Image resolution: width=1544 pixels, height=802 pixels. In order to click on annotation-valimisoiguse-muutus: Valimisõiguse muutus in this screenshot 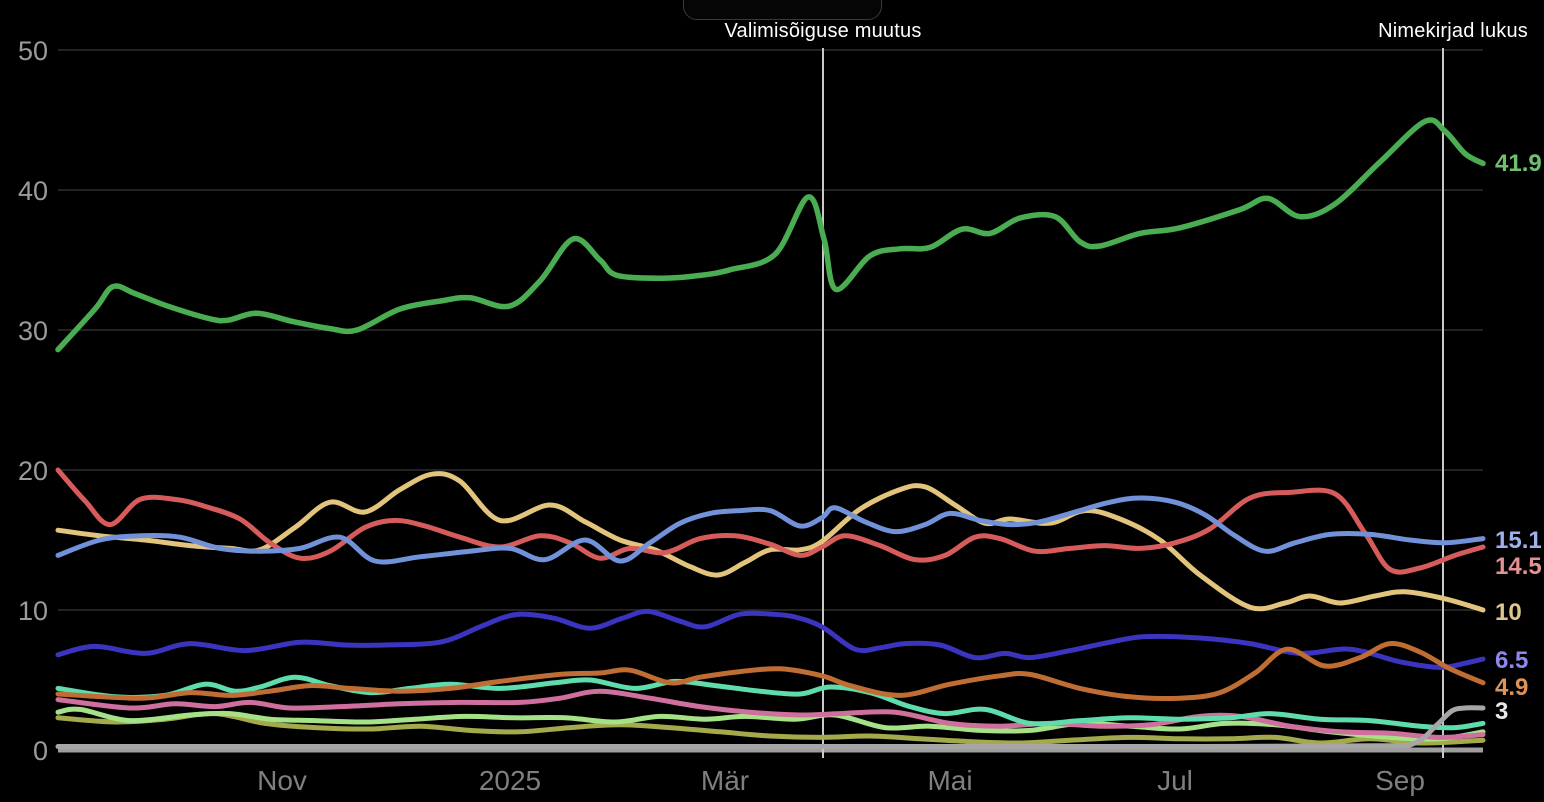, I will do `click(823, 31)`.